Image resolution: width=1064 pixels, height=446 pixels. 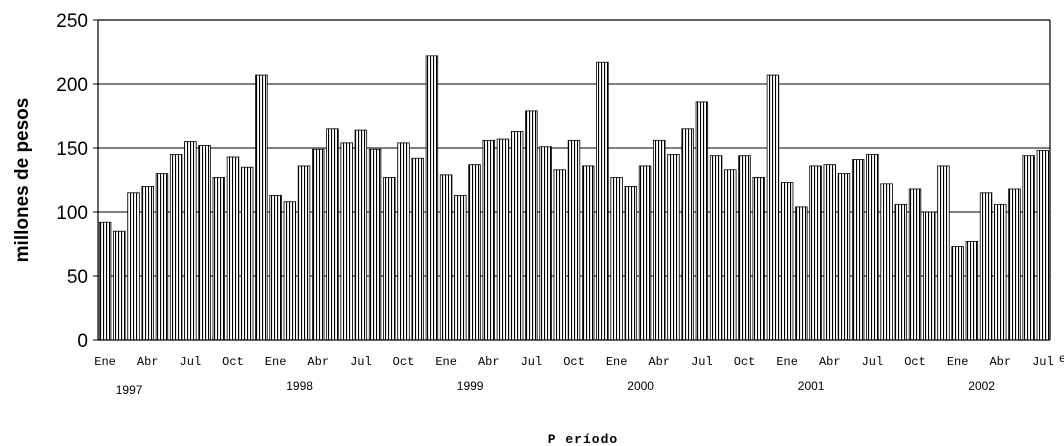 What do you see at coordinates (811, 386) in the screenshot?
I see `year-label: 2001` at bounding box center [811, 386].